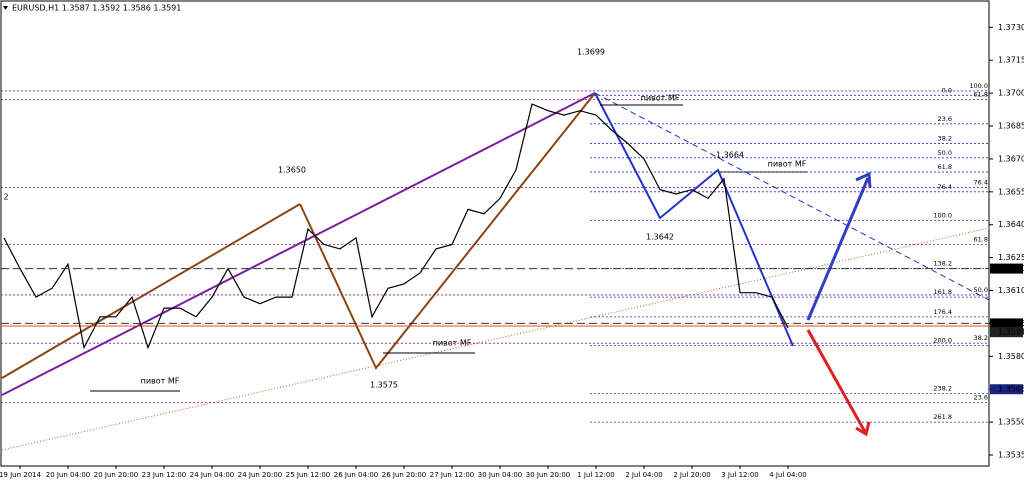 This screenshot has height=486, width=1024. What do you see at coordinates (404, 475) in the screenshot?
I see `x-tick-label: 26 Jun 20:00` at bounding box center [404, 475].